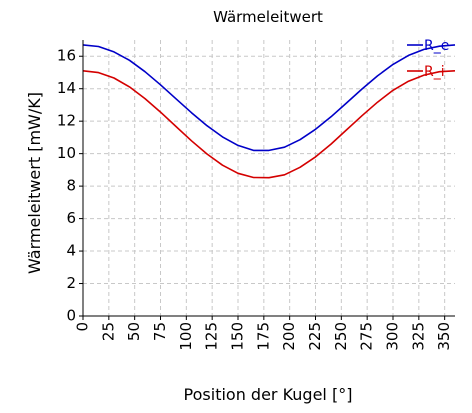 This screenshot has width=472, height=413. Describe the element at coordinates (66, 153) in the screenshot. I see `y-tick-label: 10` at that location.